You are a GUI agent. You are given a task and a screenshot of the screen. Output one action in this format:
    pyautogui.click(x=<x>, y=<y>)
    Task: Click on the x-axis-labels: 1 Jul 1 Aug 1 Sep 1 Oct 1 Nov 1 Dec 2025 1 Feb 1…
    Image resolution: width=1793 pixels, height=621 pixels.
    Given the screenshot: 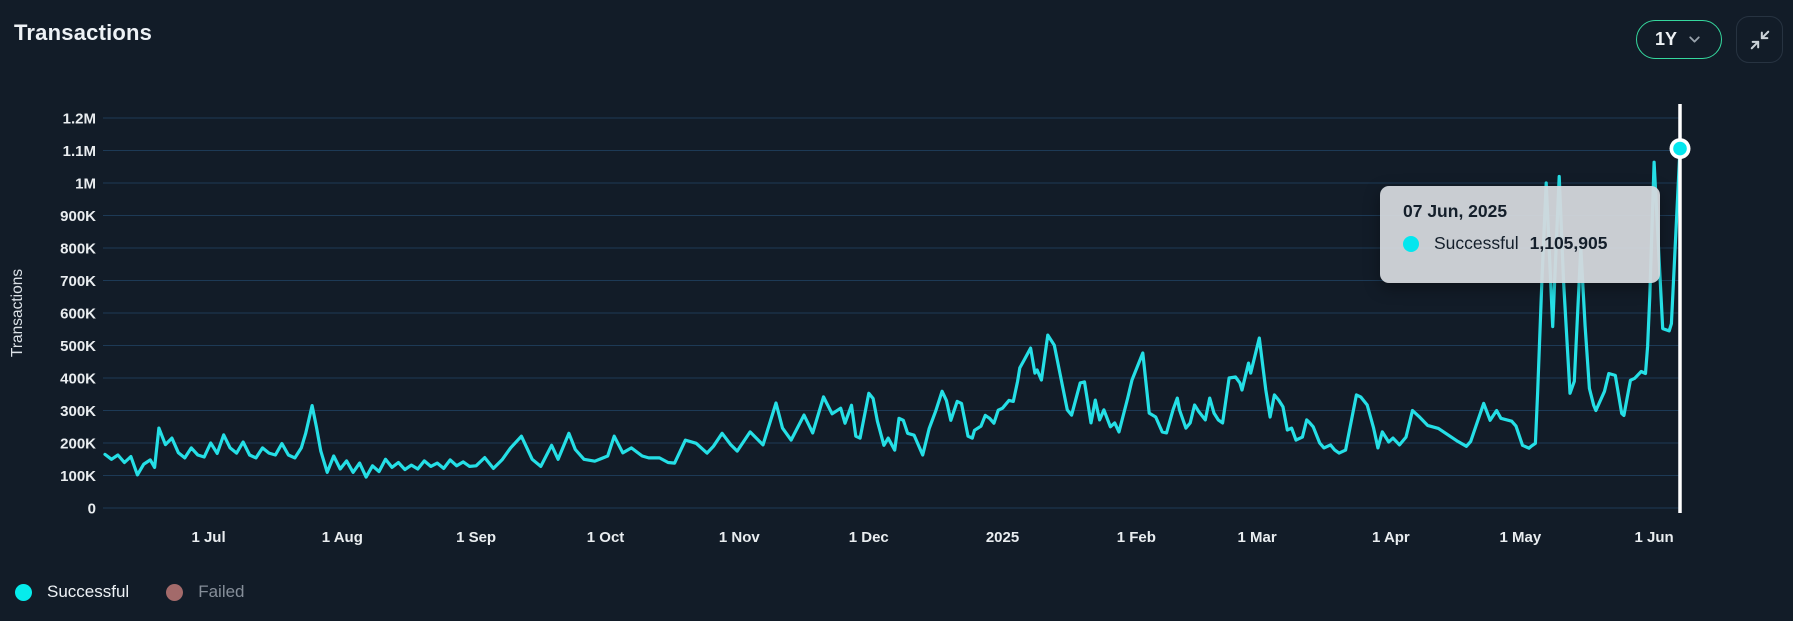 What is the action you would take?
    pyautogui.click(x=932, y=537)
    